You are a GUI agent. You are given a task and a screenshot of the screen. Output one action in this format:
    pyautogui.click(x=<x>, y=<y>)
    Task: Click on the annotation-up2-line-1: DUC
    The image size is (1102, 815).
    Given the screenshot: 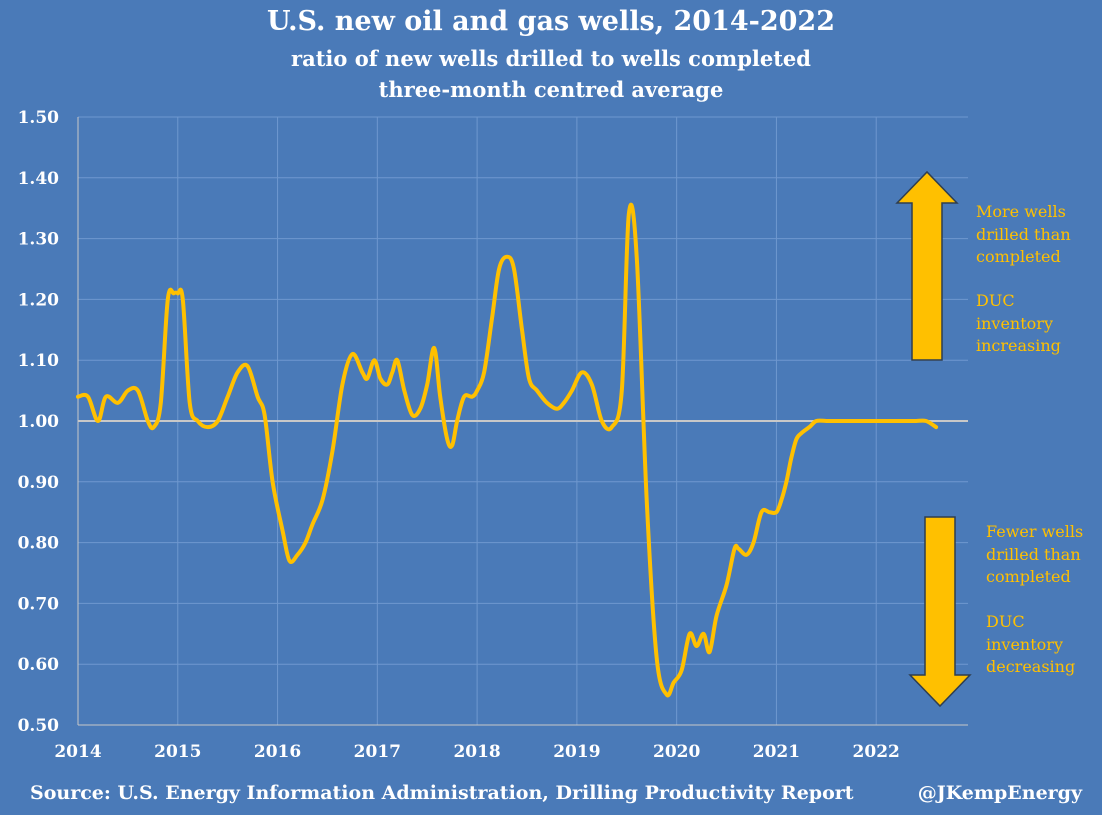 What is the action you would take?
    pyautogui.click(x=995, y=300)
    